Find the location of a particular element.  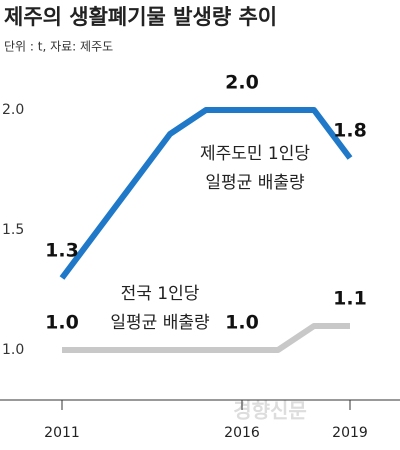

y-tick-label: 1.0 is located at coordinates (13, 350).